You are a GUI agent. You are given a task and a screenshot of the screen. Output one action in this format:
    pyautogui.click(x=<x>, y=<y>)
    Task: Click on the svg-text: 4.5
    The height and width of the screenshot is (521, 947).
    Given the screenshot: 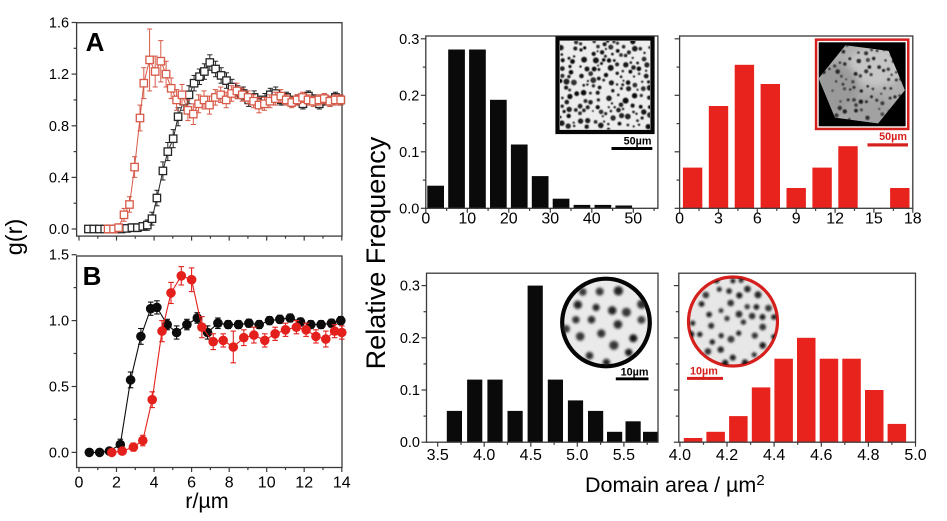 What is the action you would take?
    pyautogui.click(x=531, y=455)
    